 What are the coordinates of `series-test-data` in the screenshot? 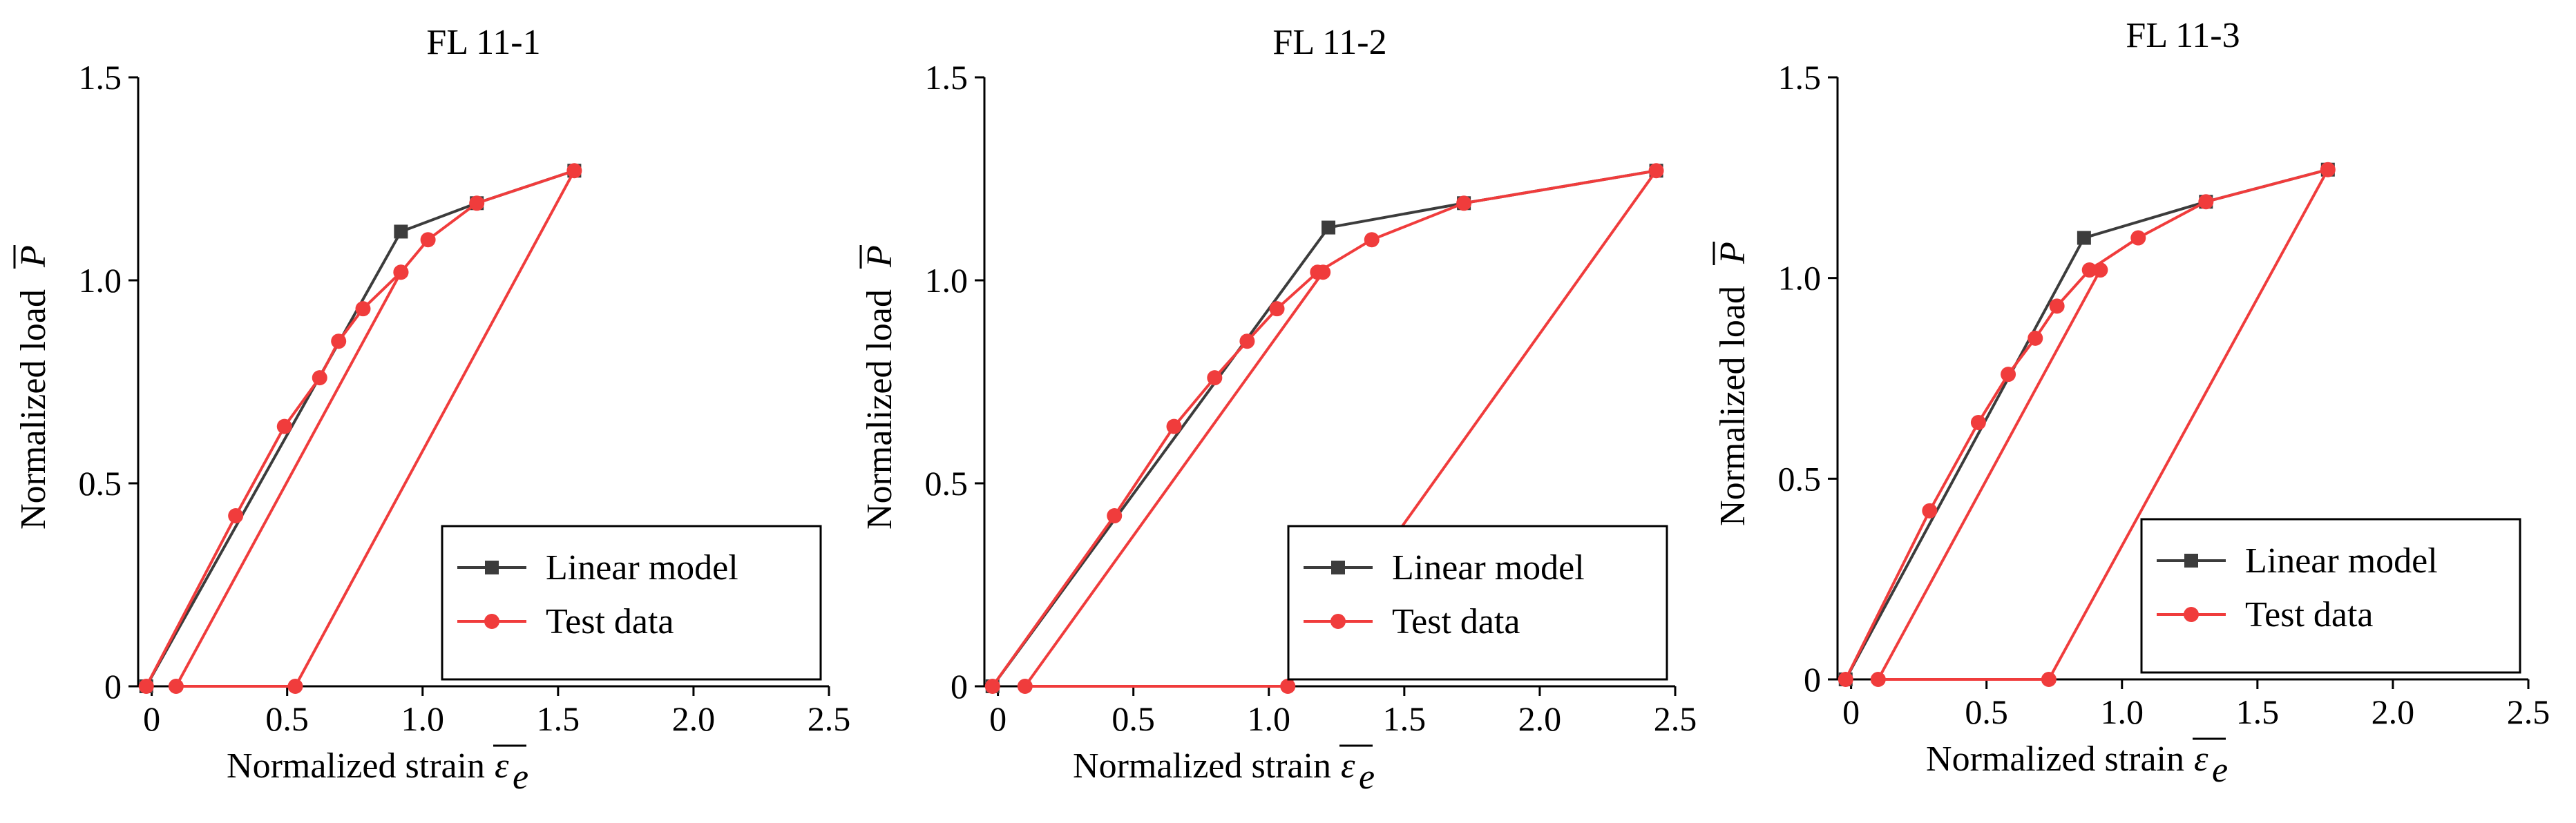 It's located at (2087, 424).